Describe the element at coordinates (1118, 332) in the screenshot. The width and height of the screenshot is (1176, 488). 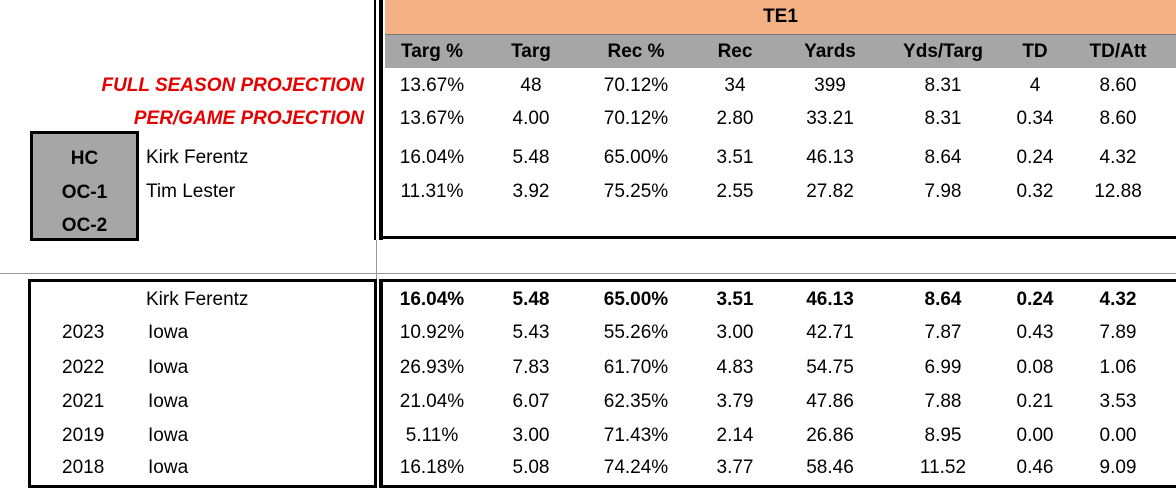
I see `history-row-cell: 7.89` at that location.